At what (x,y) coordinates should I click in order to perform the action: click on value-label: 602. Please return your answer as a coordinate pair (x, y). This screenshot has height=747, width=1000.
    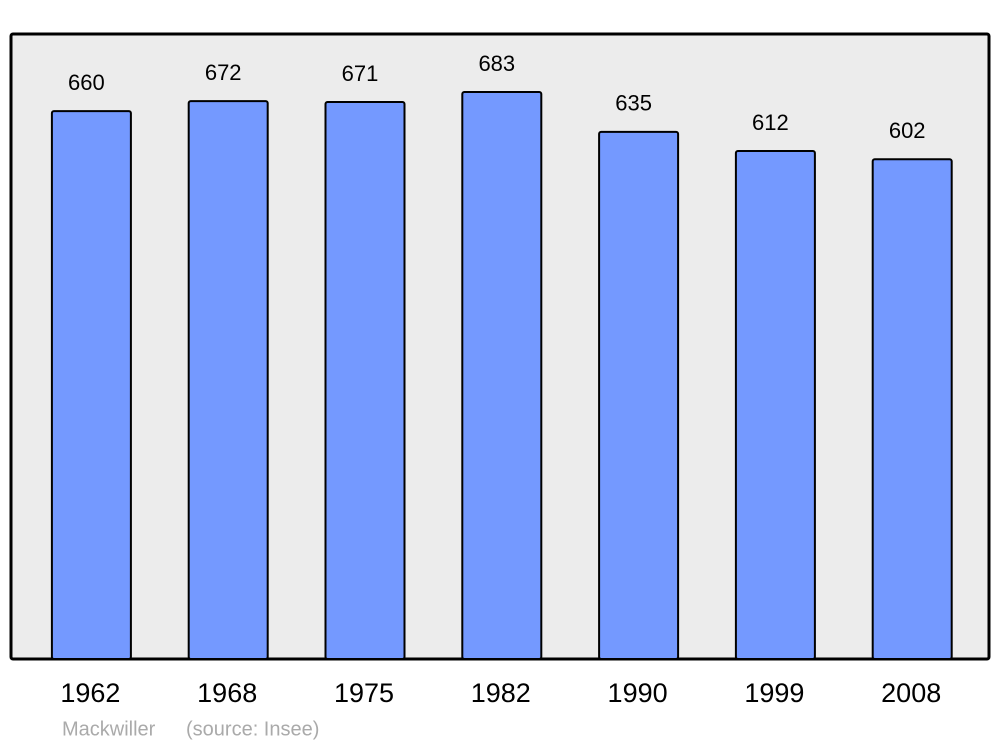
    Looking at the image, I should click on (907, 130).